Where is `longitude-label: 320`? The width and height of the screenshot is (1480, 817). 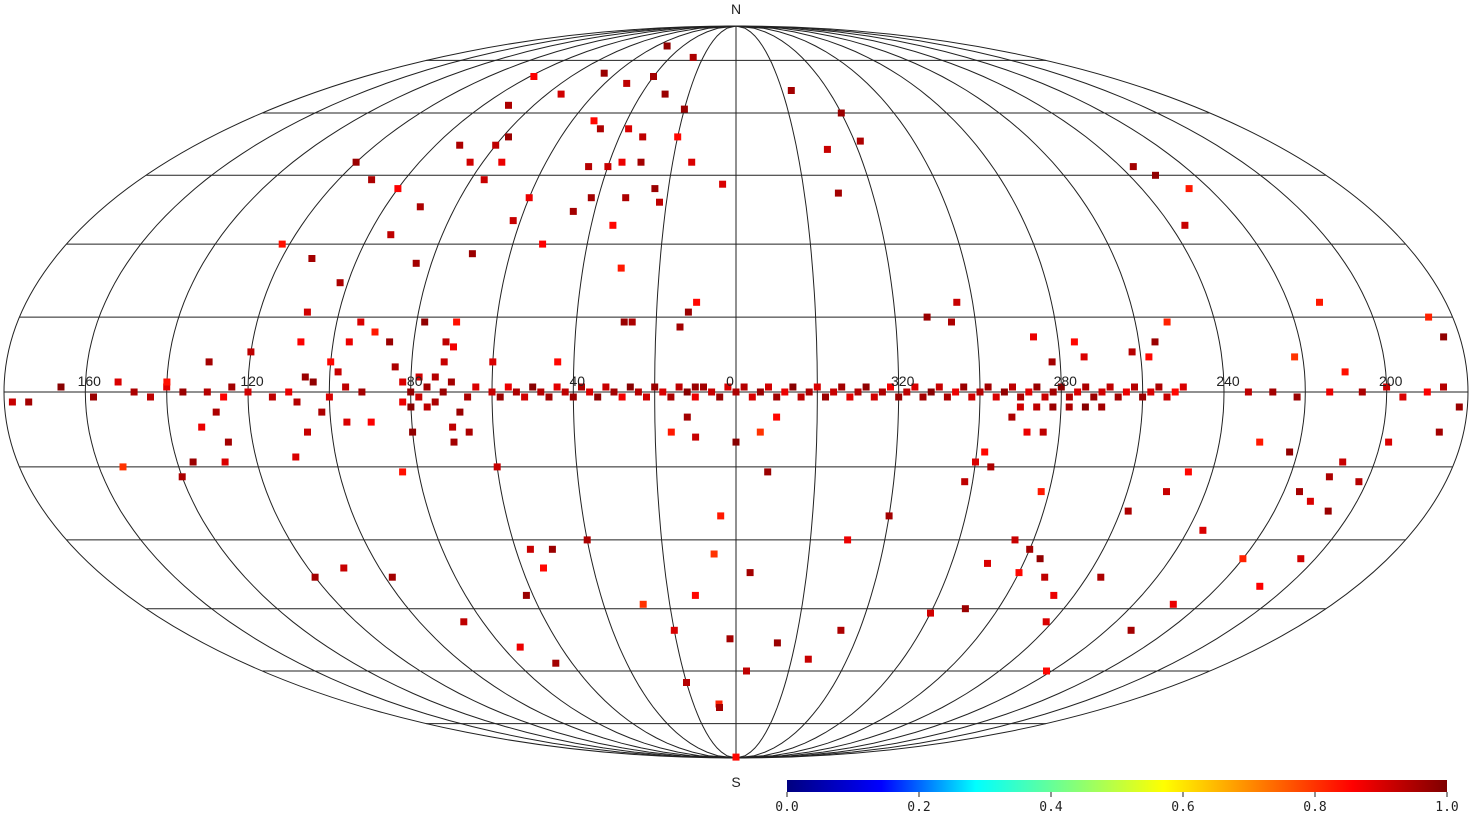 longitude-label: 320 is located at coordinates (903, 381).